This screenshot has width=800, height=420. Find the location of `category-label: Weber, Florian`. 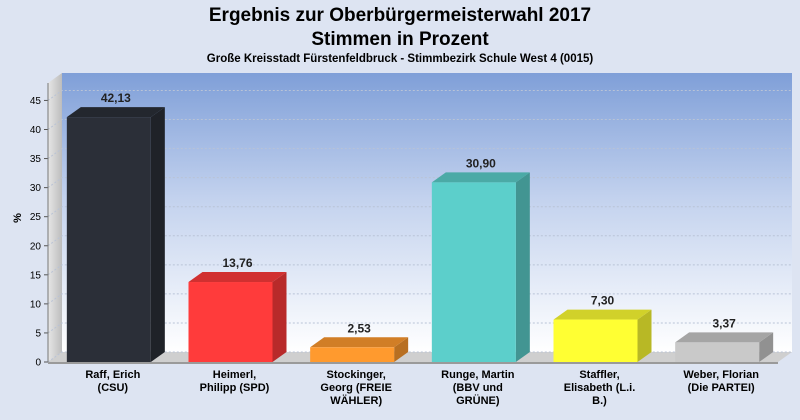

category-label: Weber, Florian is located at coordinates (721, 375).